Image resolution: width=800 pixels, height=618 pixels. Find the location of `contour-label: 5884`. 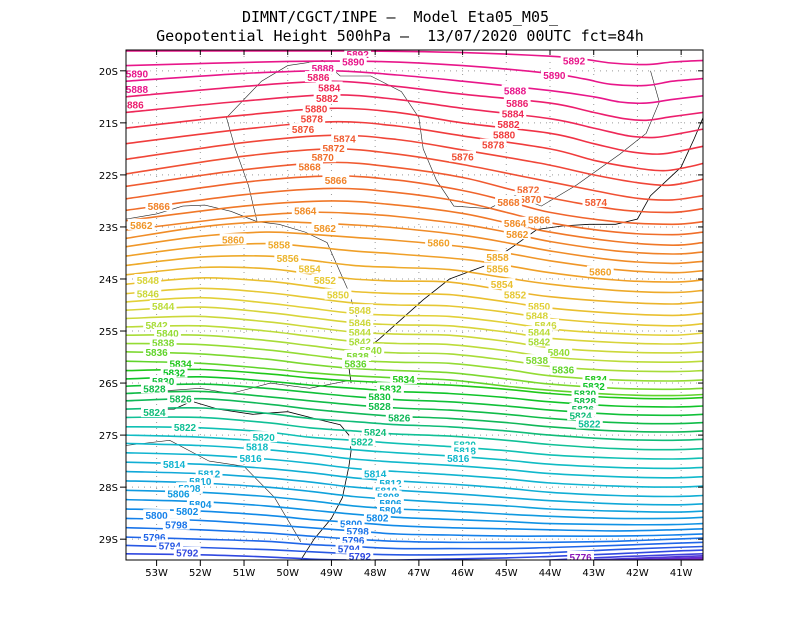

contour-label: 5884 is located at coordinates (513, 114).